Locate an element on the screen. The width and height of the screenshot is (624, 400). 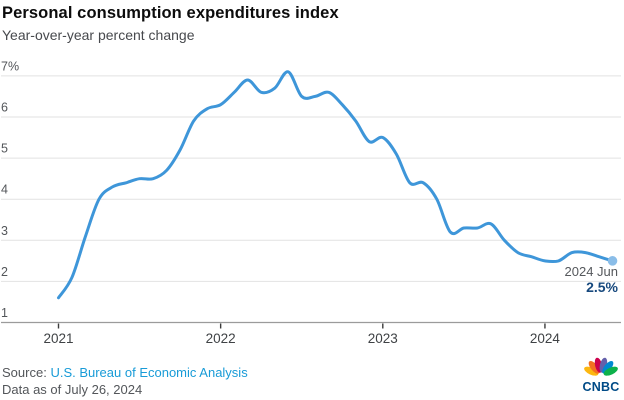
end-point-annotation: 2024 Jun 2.5% is located at coordinates (592, 279).